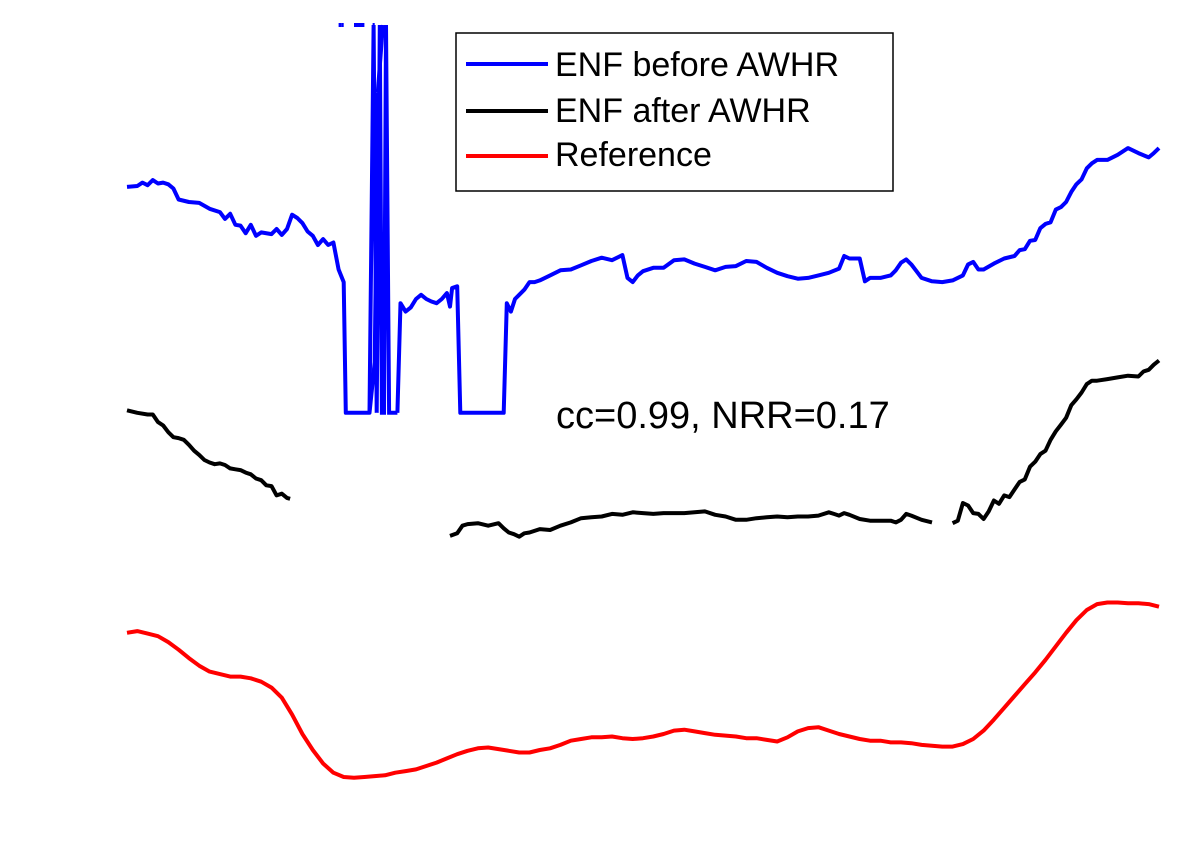 The width and height of the screenshot is (1189, 862). What do you see at coordinates (697, 65) in the screenshot?
I see `legend-label-enf-before: ENF before AWHR` at bounding box center [697, 65].